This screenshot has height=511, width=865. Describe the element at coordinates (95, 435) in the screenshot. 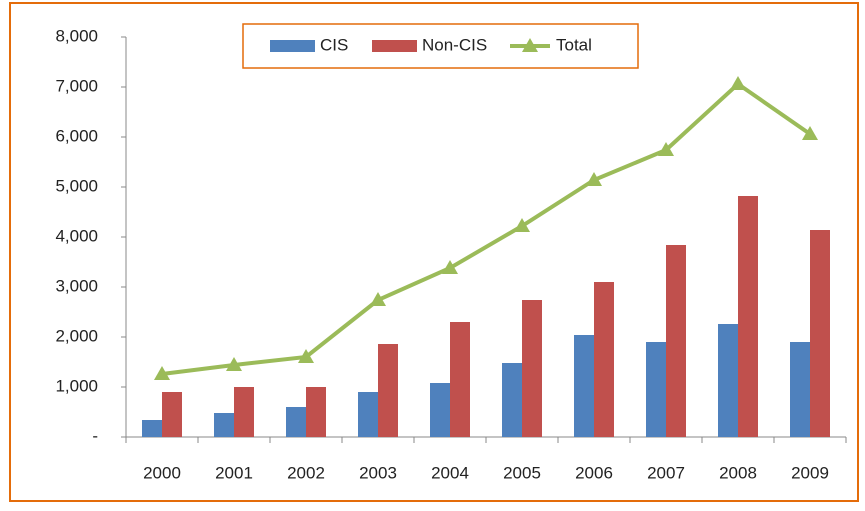

I see `y-tick-label: -` at that location.